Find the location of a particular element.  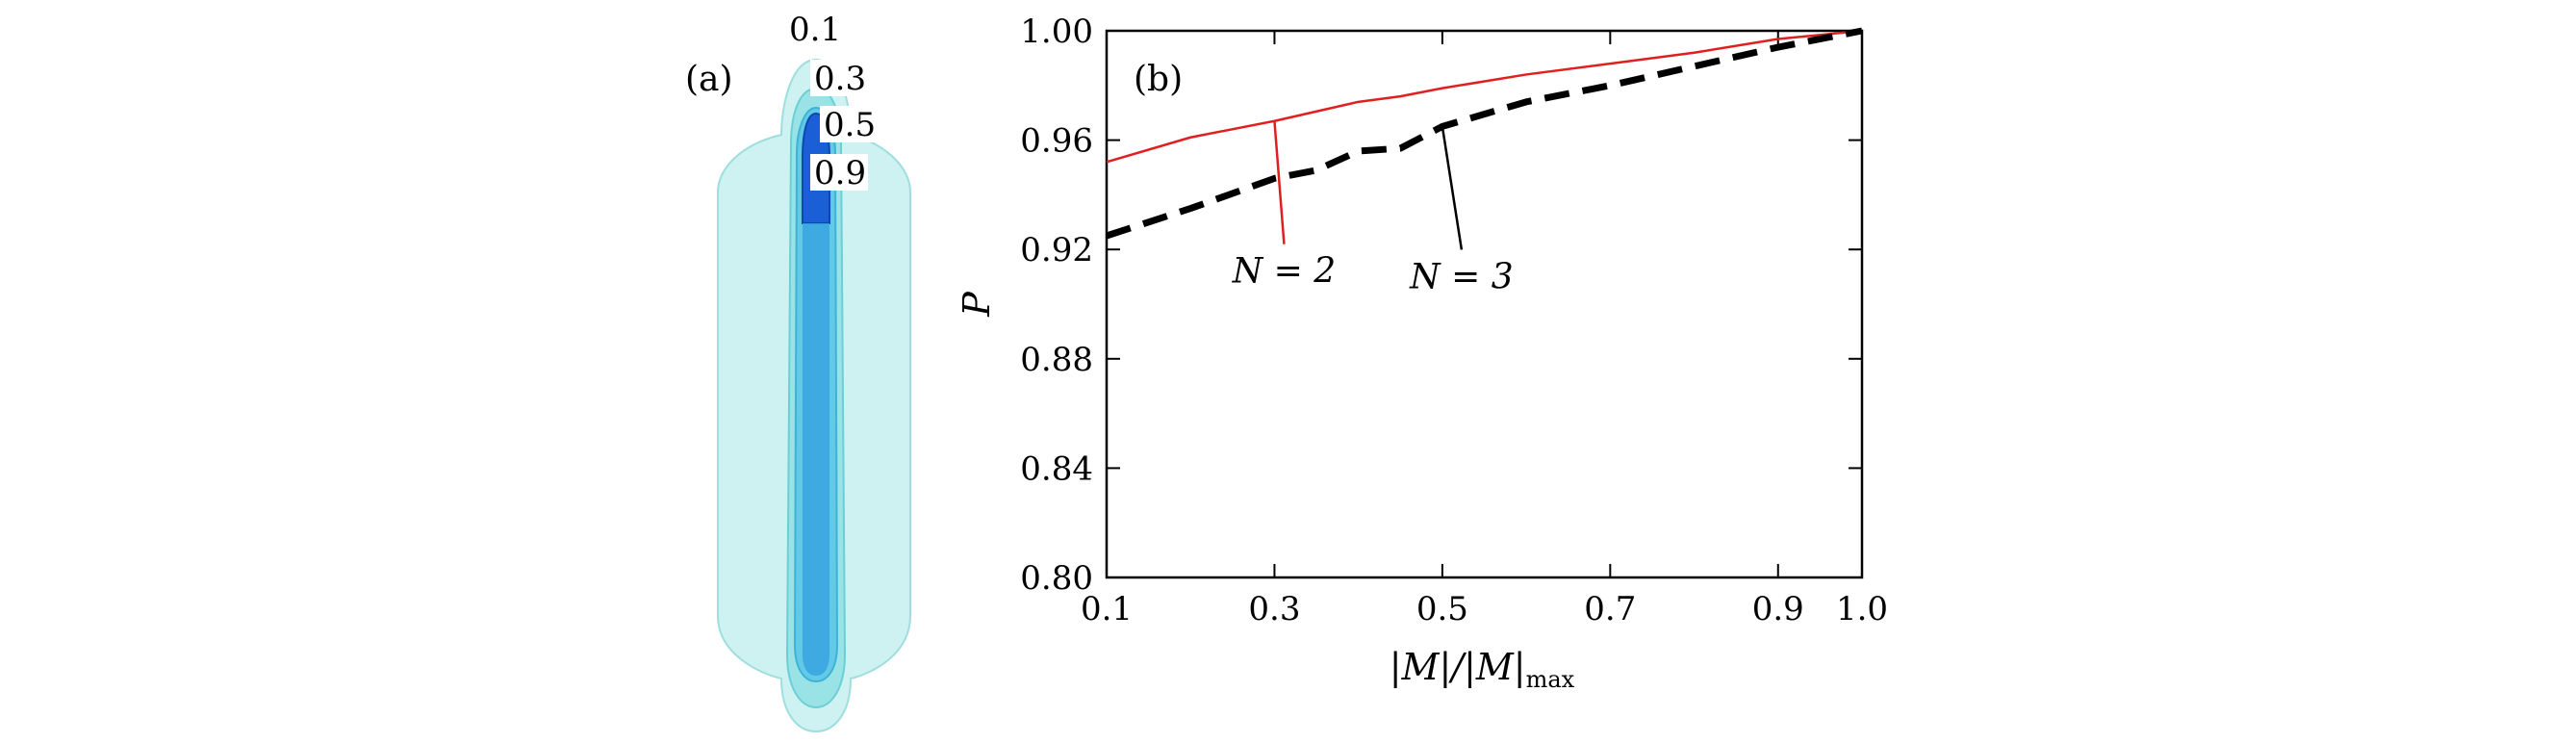

contour-label-0.9: 0.9 is located at coordinates (840, 173).